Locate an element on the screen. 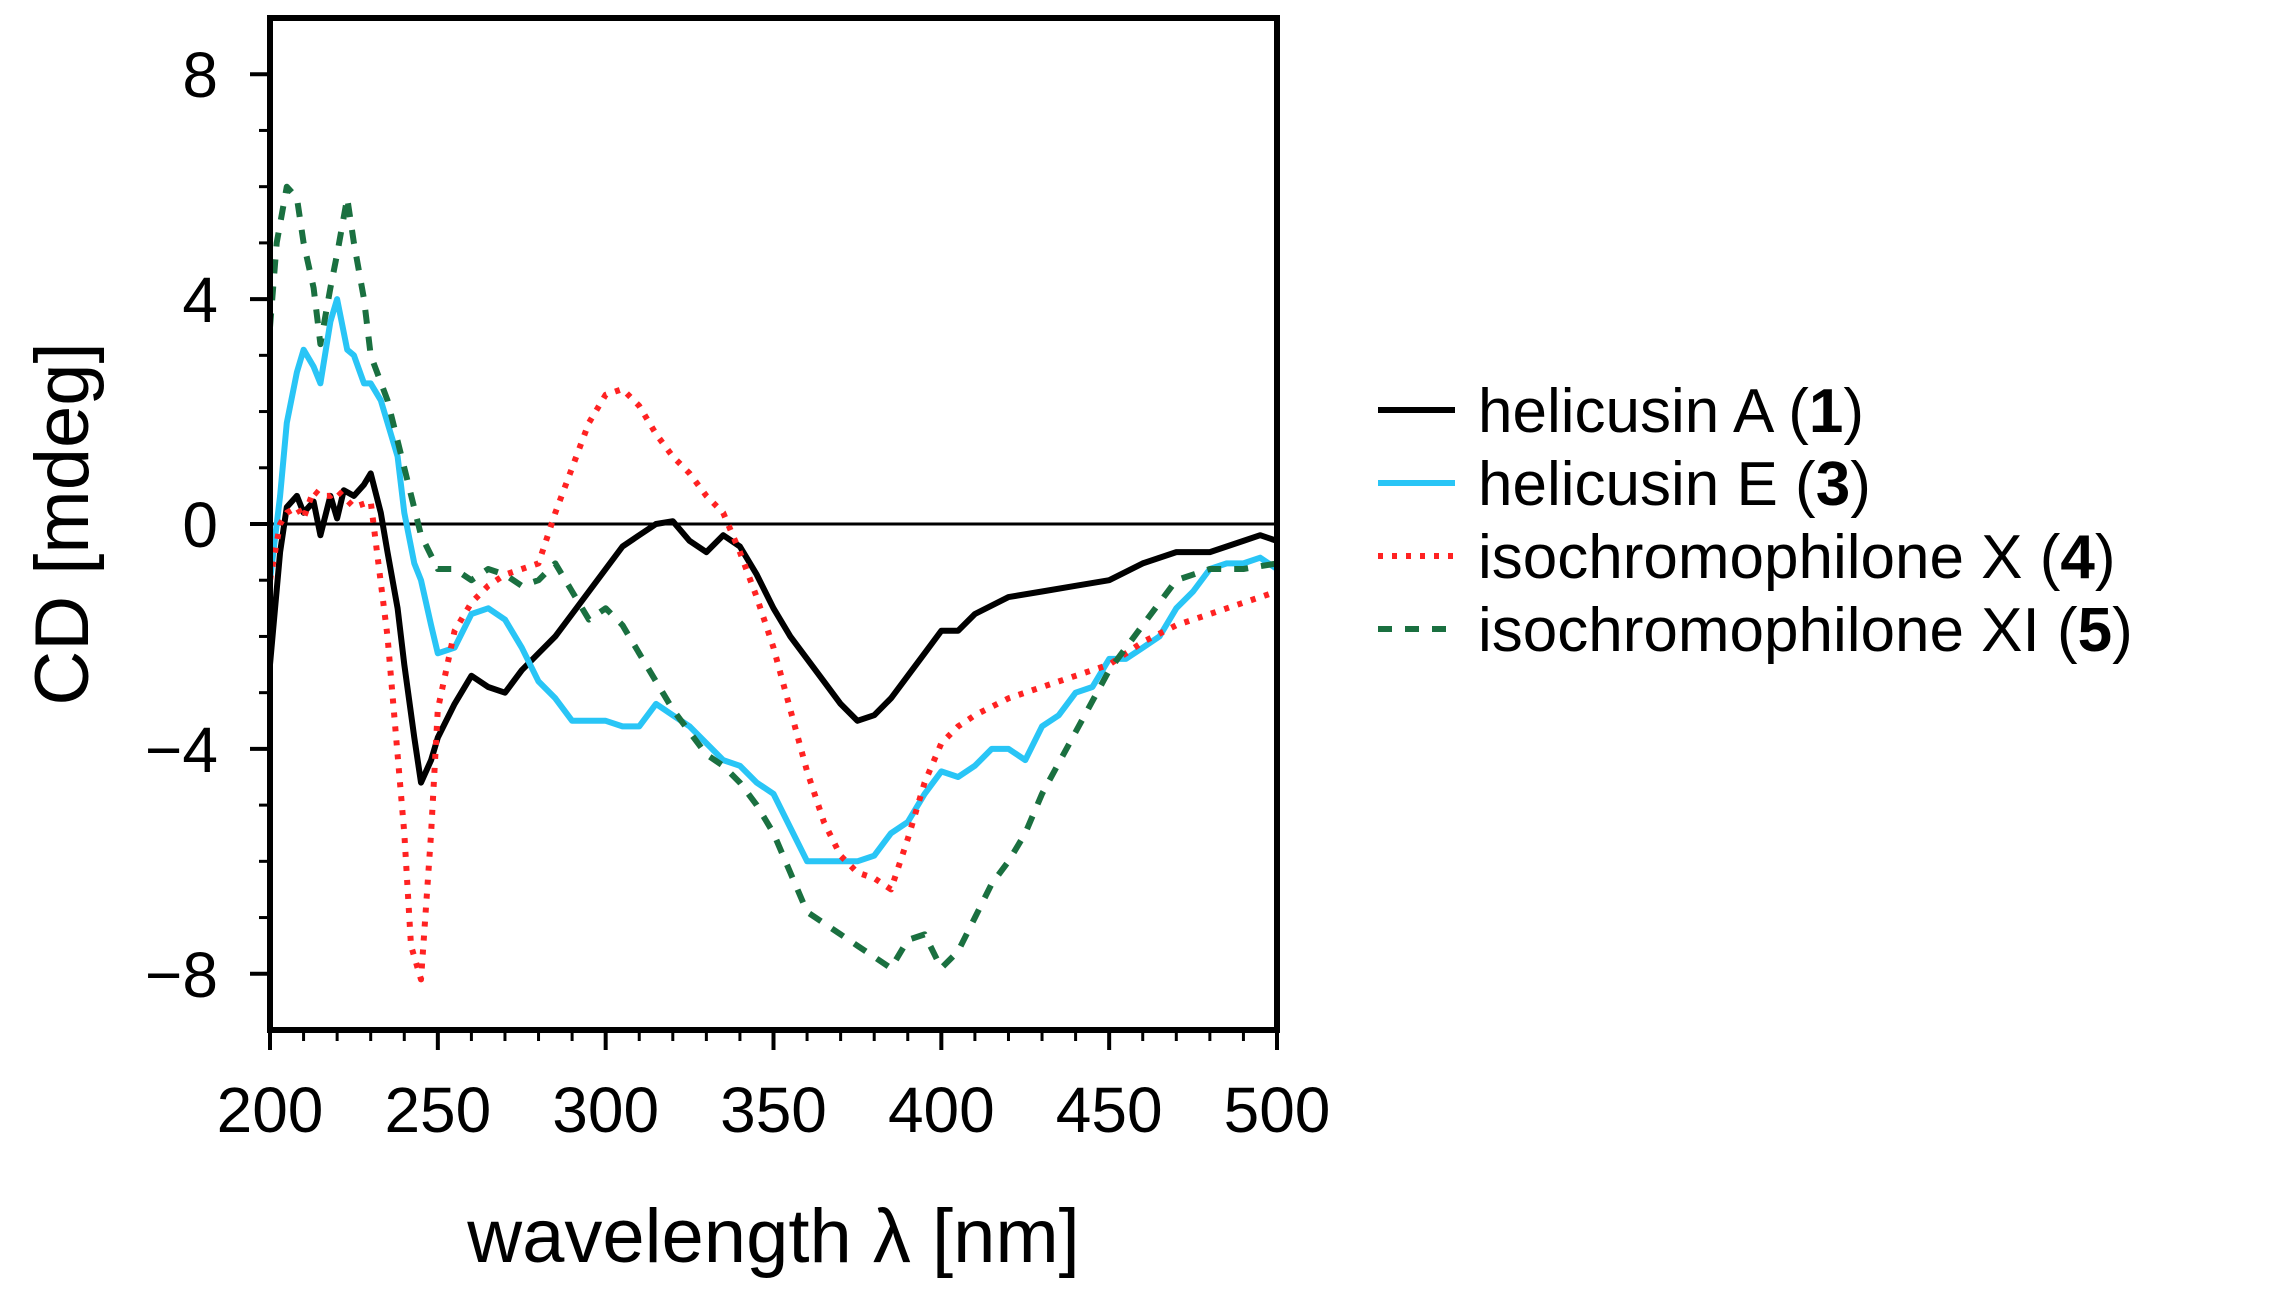 The height and width of the screenshot is (1302, 2277). legend-compound-number: 1 is located at coordinates (1826, 411).